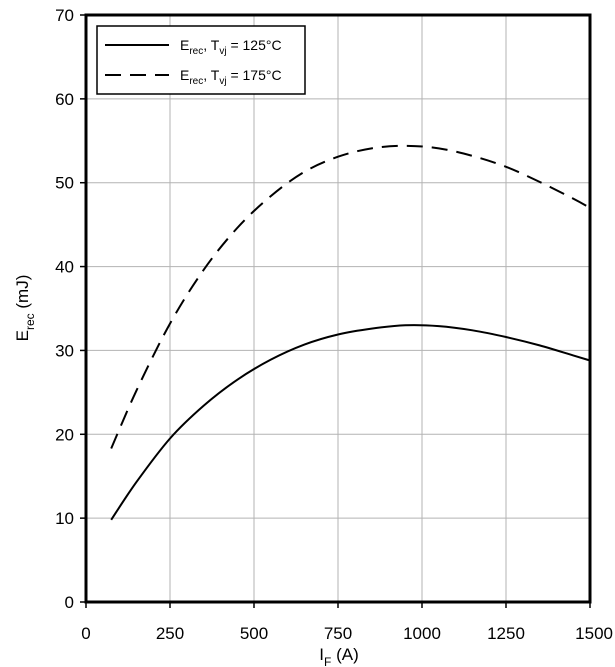 The image size is (615, 667). I want to click on y-axis-label-sub: rec, so click(30, 321).